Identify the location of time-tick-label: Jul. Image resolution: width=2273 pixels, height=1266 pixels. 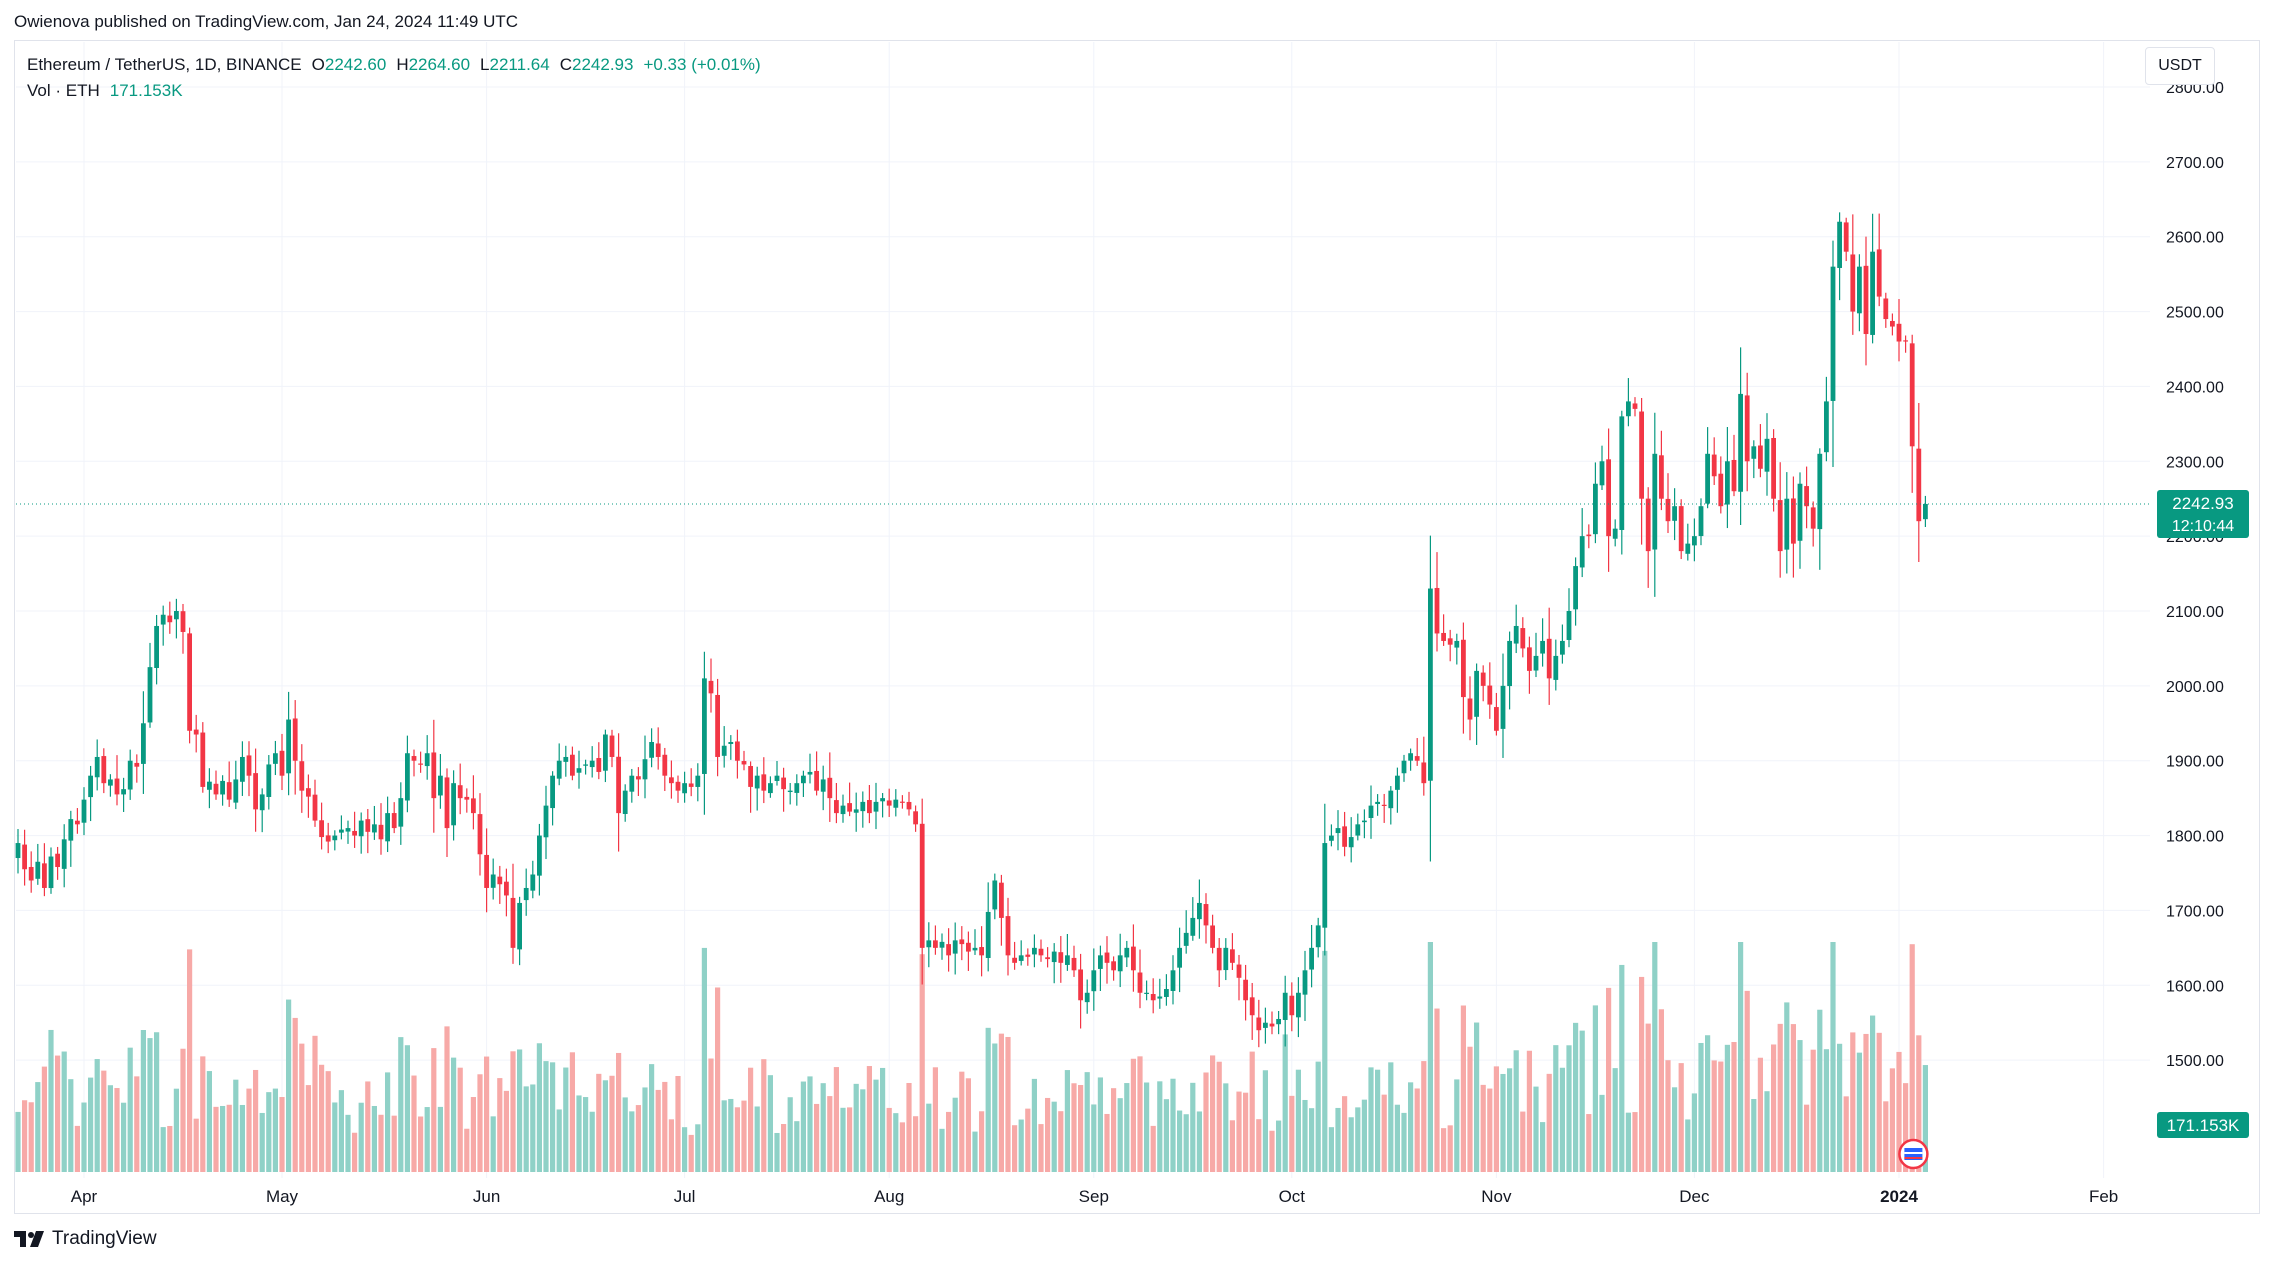
(685, 1196).